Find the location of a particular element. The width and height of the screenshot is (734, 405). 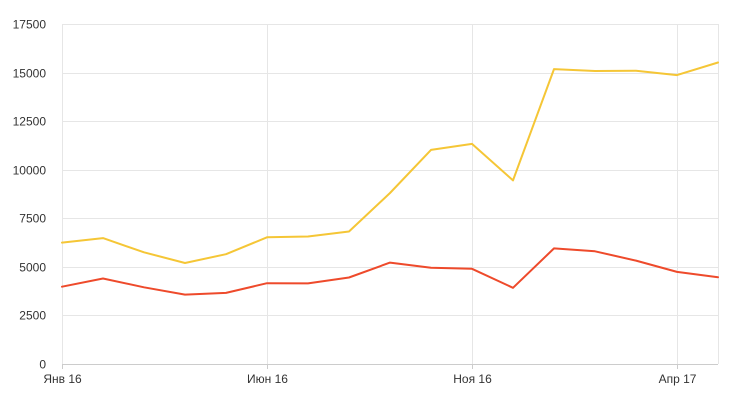

y-tick-label: 2500 is located at coordinates (32, 316).